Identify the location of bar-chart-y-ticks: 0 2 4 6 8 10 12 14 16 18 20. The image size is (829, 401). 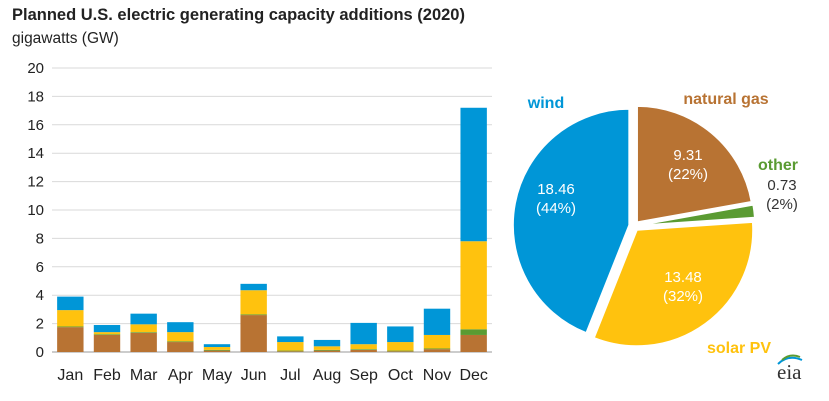
(35, 210).